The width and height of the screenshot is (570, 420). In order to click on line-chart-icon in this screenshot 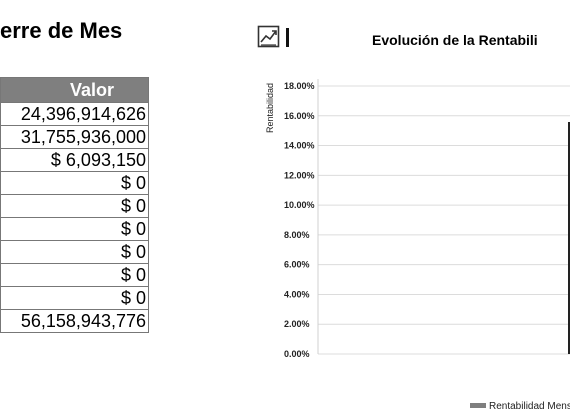, I will do `click(273, 36)`.